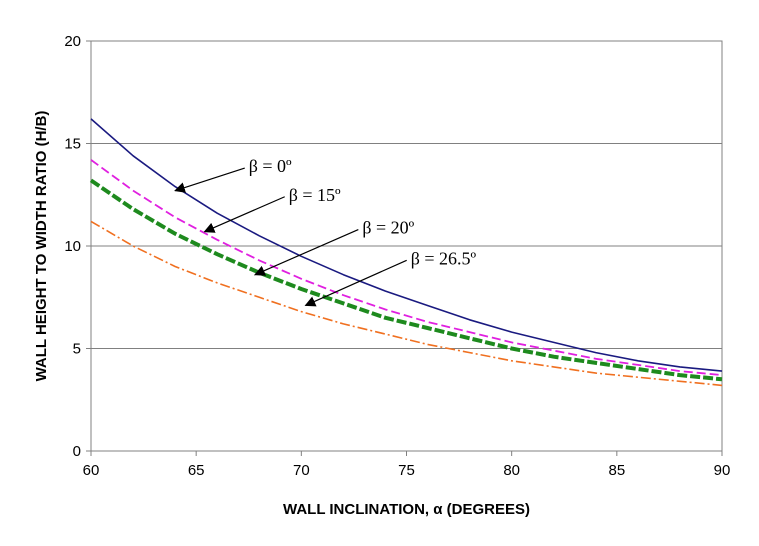 The image size is (759, 546). What do you see at coordinates (91, 470) in the screenshot?
I see `x-tick-label: 60` at bounding box center [91, 470].